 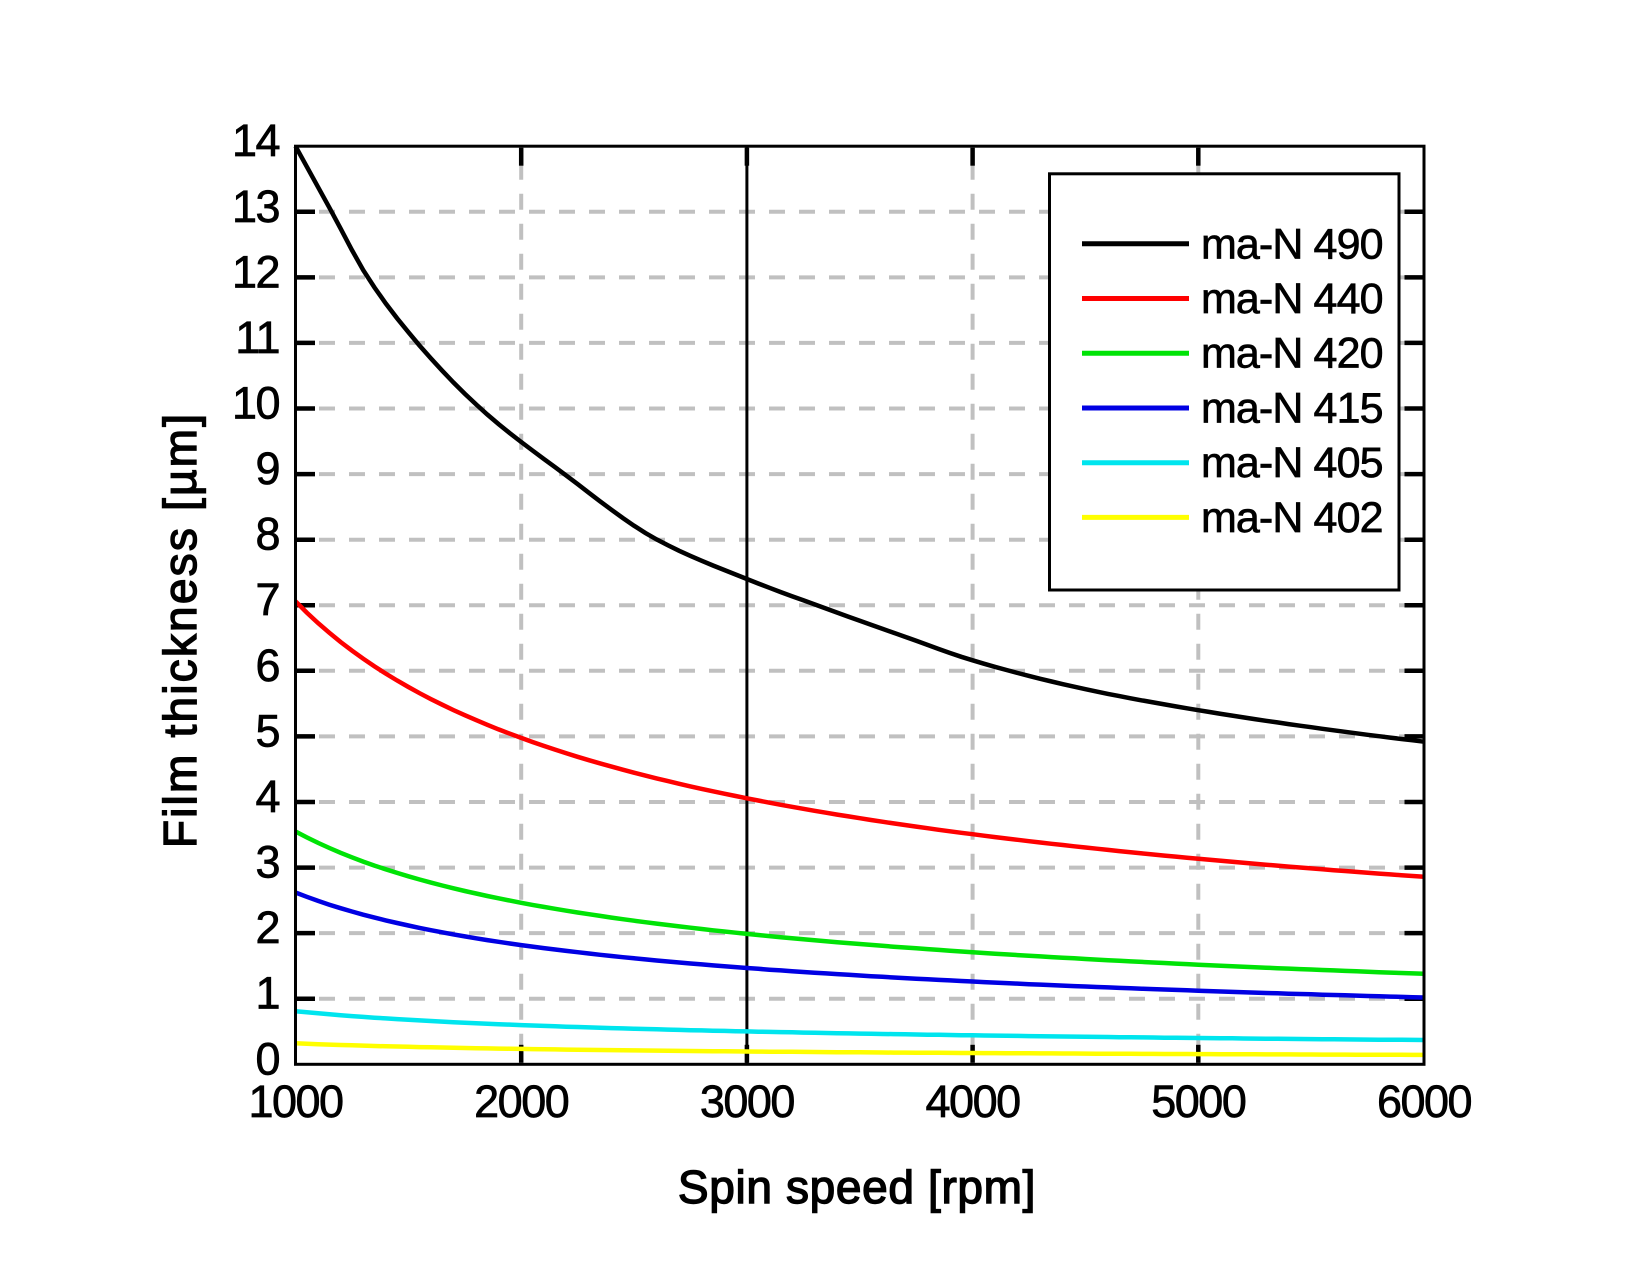 What do you see at coordinates (973, 1101) in the screenshot?
I see `svg-text: 4000` at bounding box center [973, 1101].